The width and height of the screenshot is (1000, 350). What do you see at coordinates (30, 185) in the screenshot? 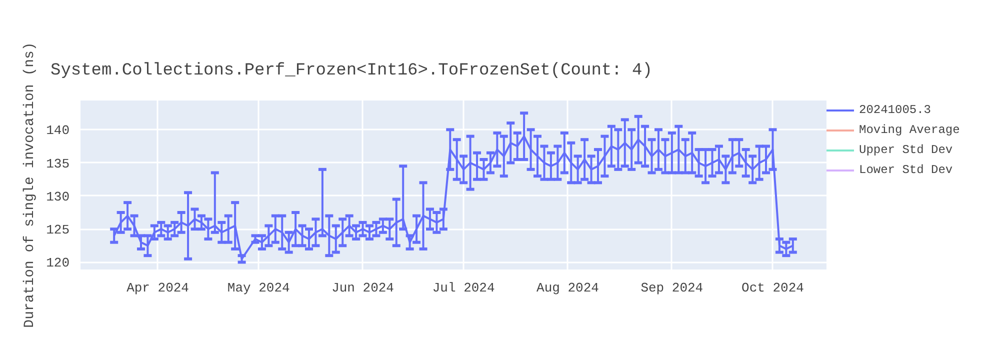
I see `y-axis-title: Duration of single invocation (ns)` at bounding box center [30, 185].